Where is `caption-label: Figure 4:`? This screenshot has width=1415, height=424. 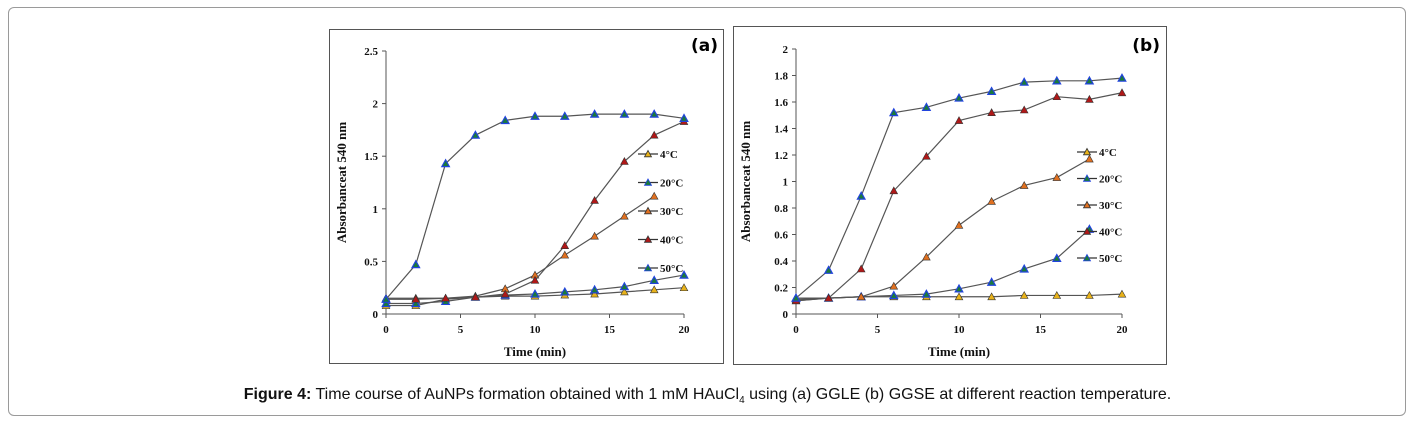
caption-label: Figure 4: is located at coordinates (277, 394).